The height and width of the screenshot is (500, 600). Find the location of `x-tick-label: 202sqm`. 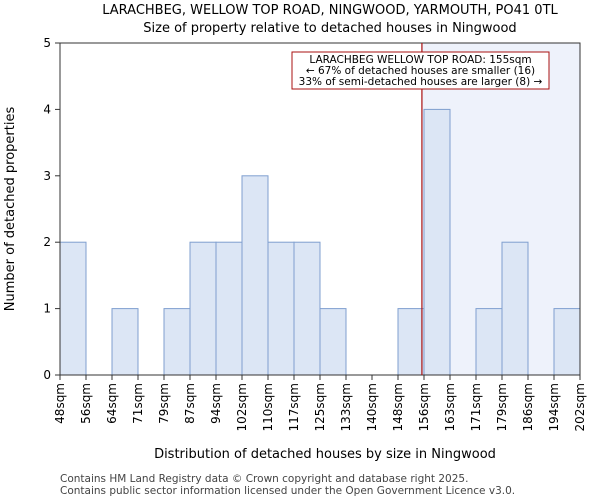

x-tick-label: 202sqm is located at coordinates (580, 407).